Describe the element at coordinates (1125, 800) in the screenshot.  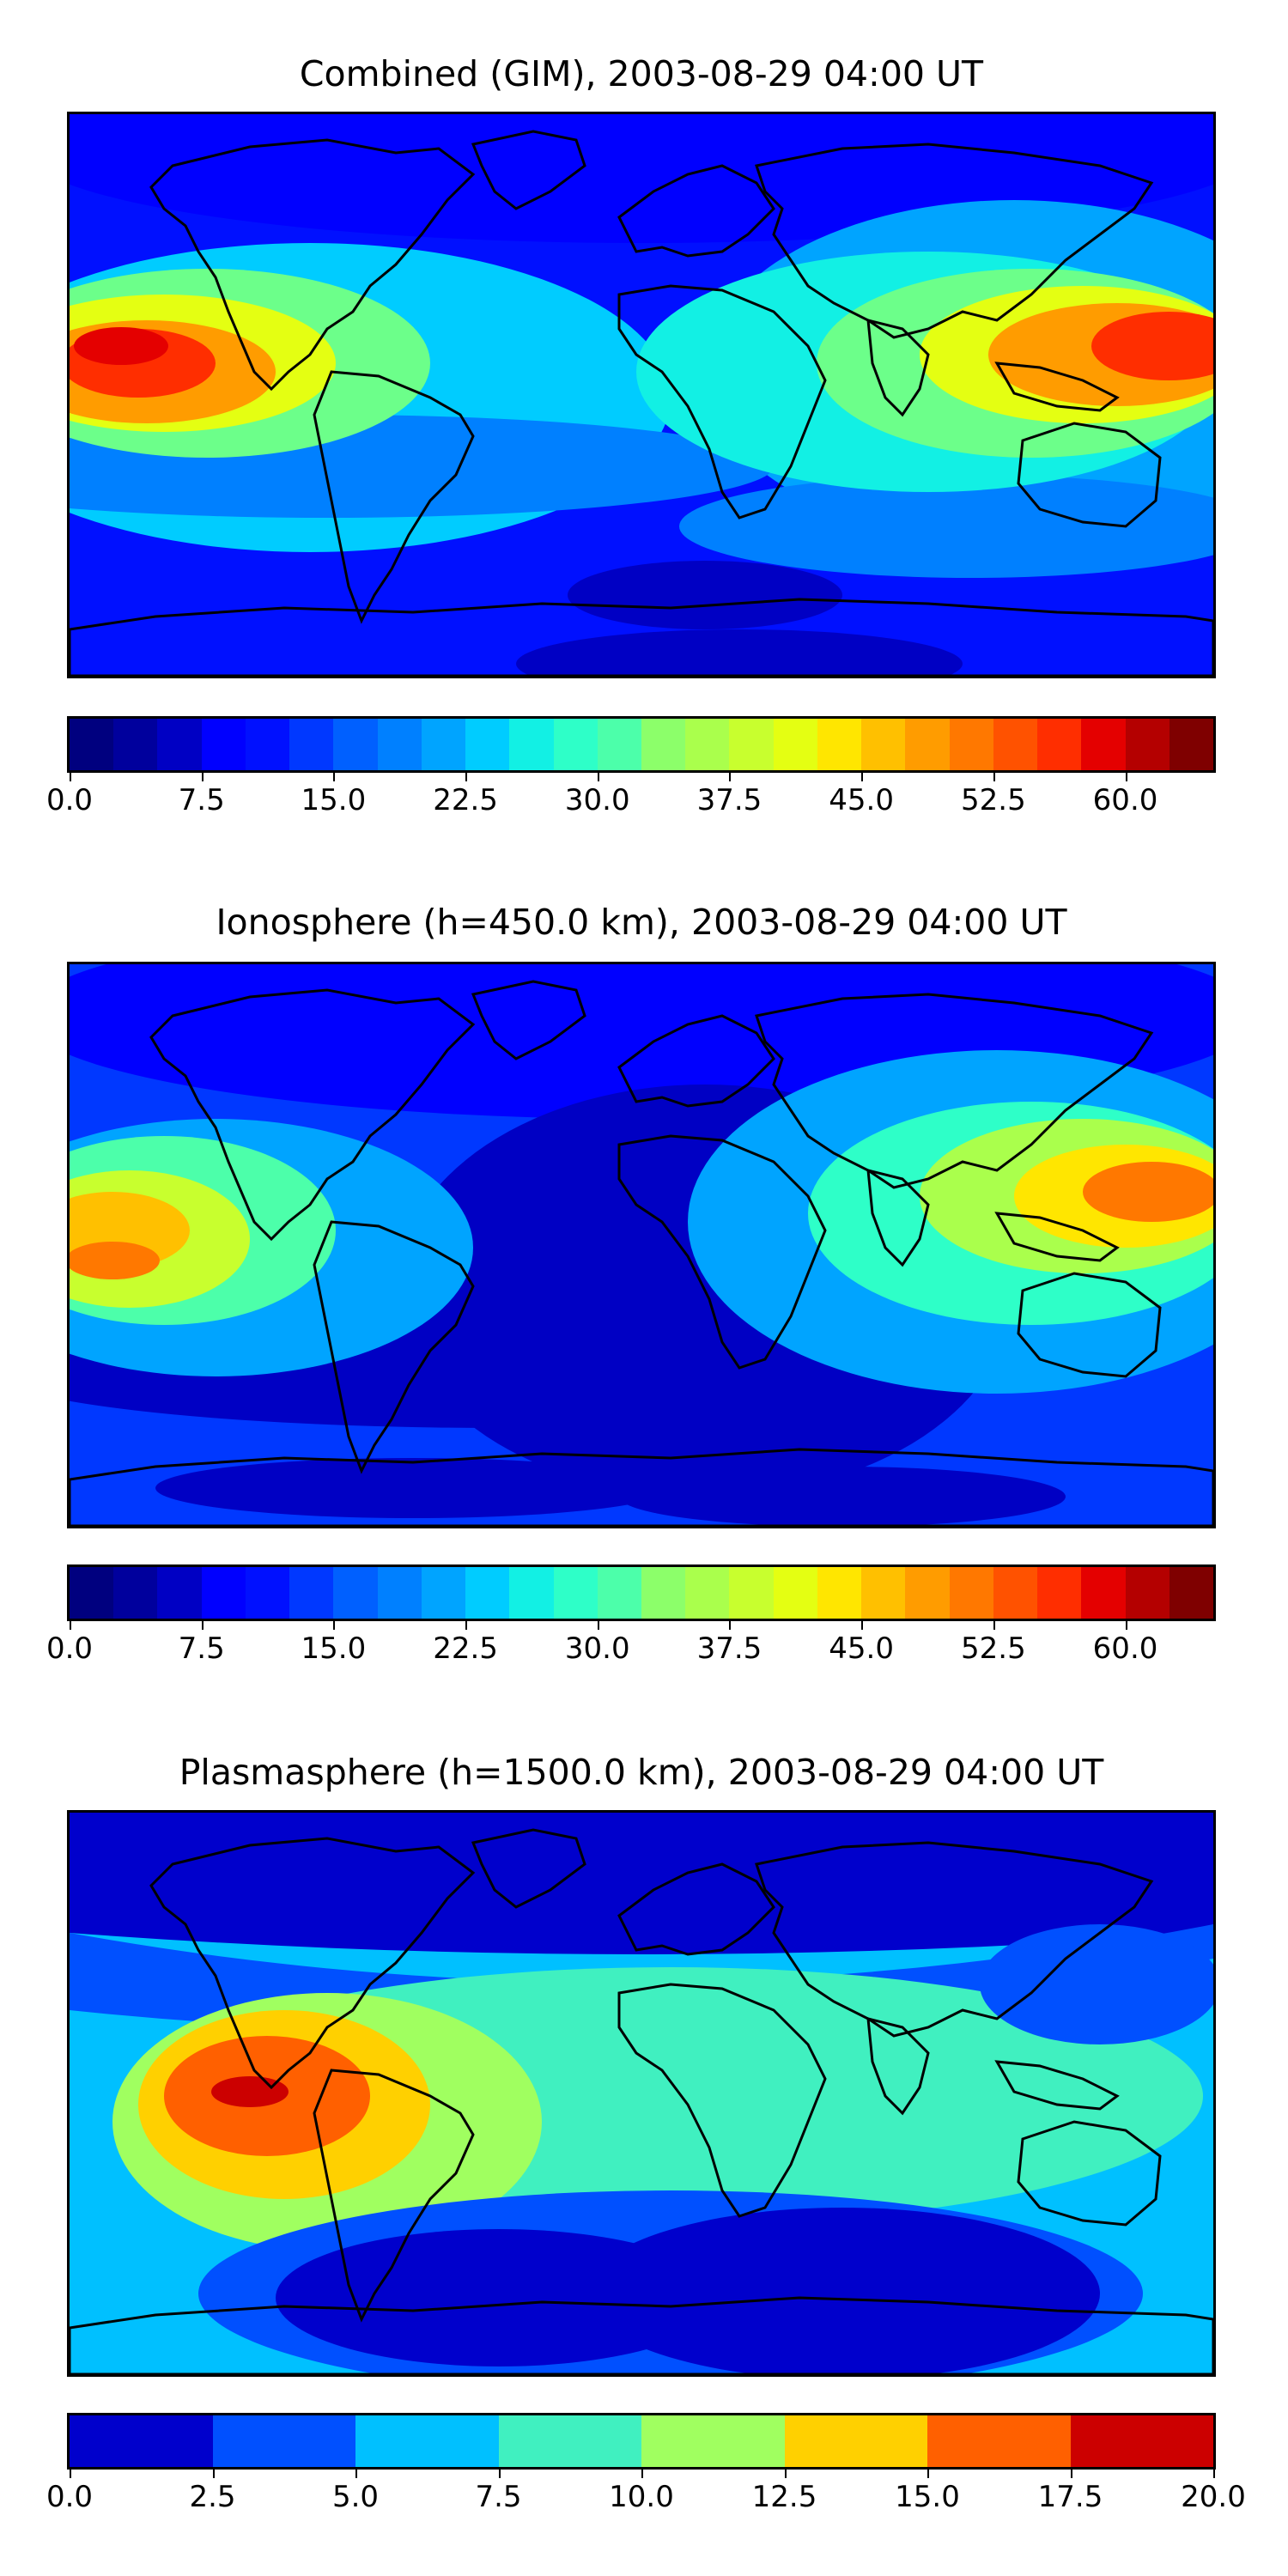
I see `colorbar-tick-label: 60.0` at that location.